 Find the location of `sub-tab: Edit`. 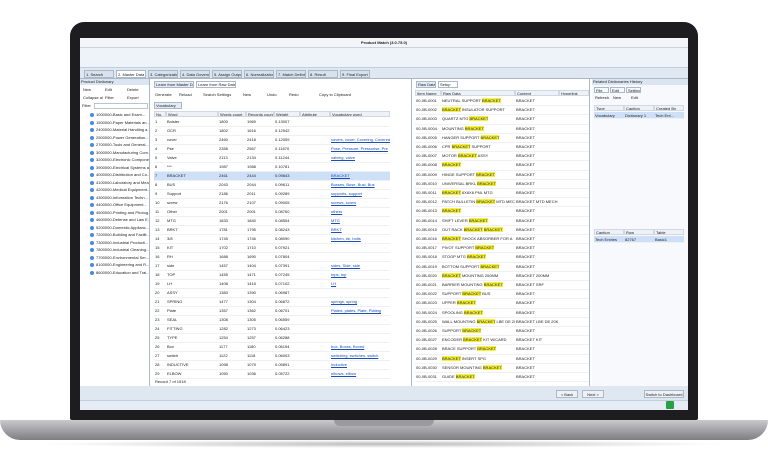

sub-tab: Edit is located at coordinates (617, 90).